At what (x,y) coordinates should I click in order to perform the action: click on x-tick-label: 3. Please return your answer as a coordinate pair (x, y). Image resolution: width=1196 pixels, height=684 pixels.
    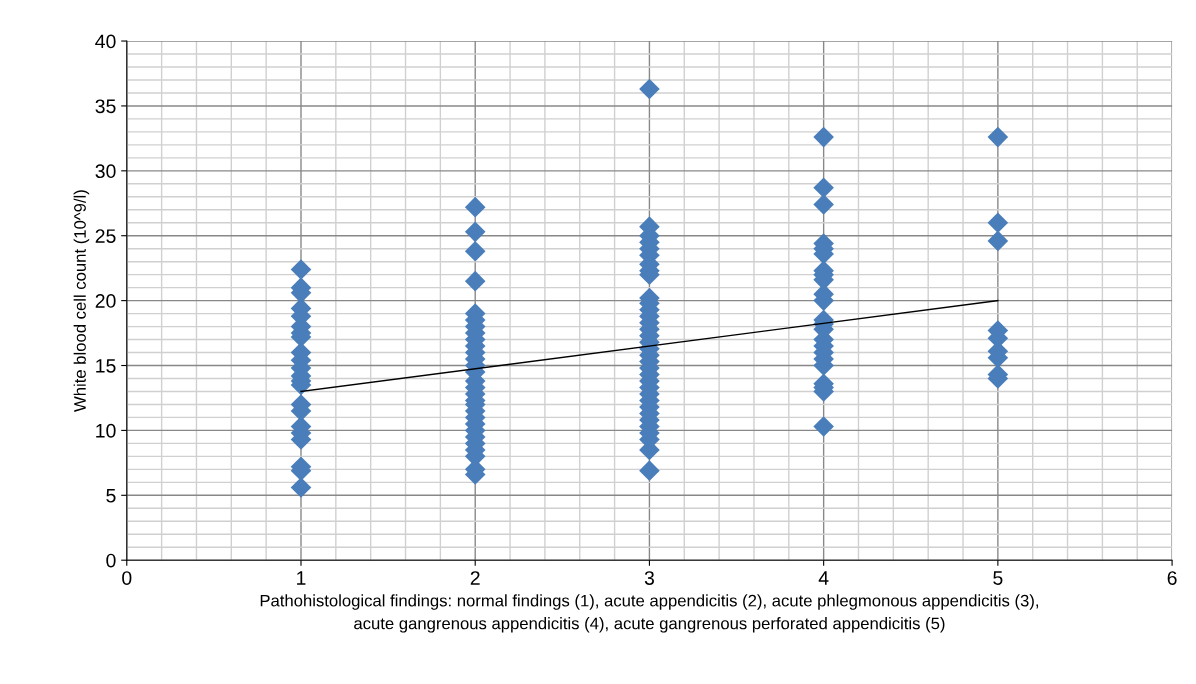
    Looking at the image, I should click on (649, 578).